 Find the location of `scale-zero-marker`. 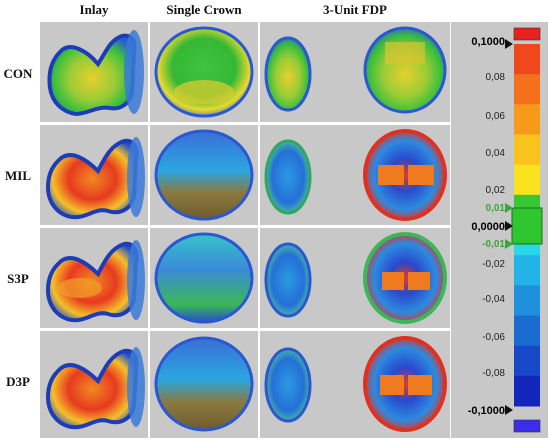

scale-zero-marker is located at coordinates (509, 226).